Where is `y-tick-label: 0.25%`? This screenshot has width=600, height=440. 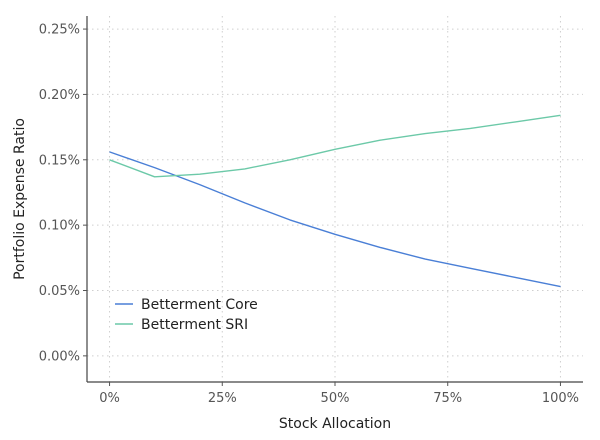 y-tick-label: 0.25% is located at coordinates (59, 30).